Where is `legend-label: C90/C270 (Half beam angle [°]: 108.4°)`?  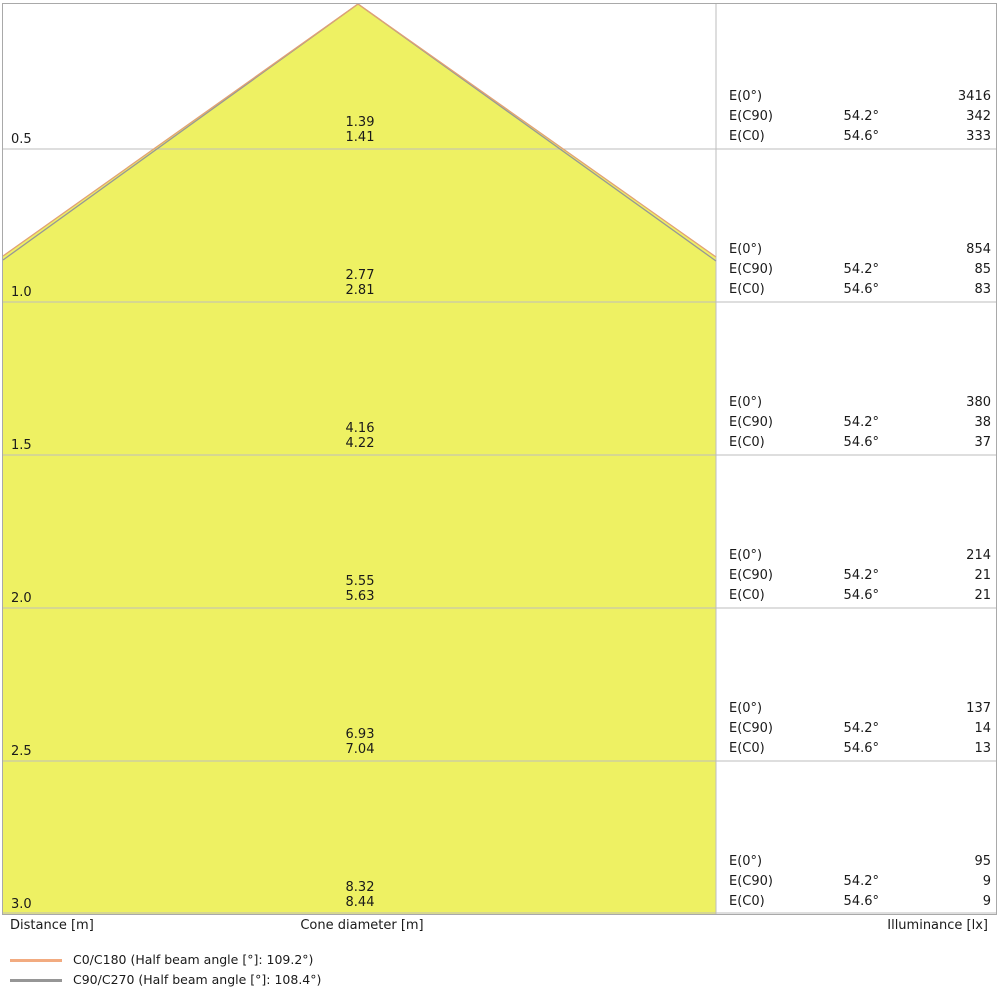
legend-label: C90/C270 (Half beam angle [°]: 108.4°) is located at coordinates (197, 979).